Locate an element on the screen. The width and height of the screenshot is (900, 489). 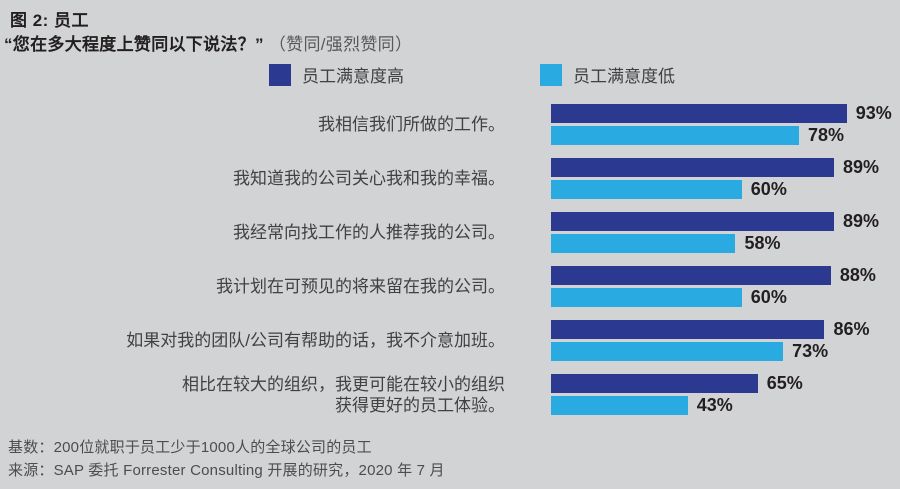
chart-row: 如果对我的团队/公司有帮助的话，我不介意加班。 86% 73% is located at coordinates (435, 340).